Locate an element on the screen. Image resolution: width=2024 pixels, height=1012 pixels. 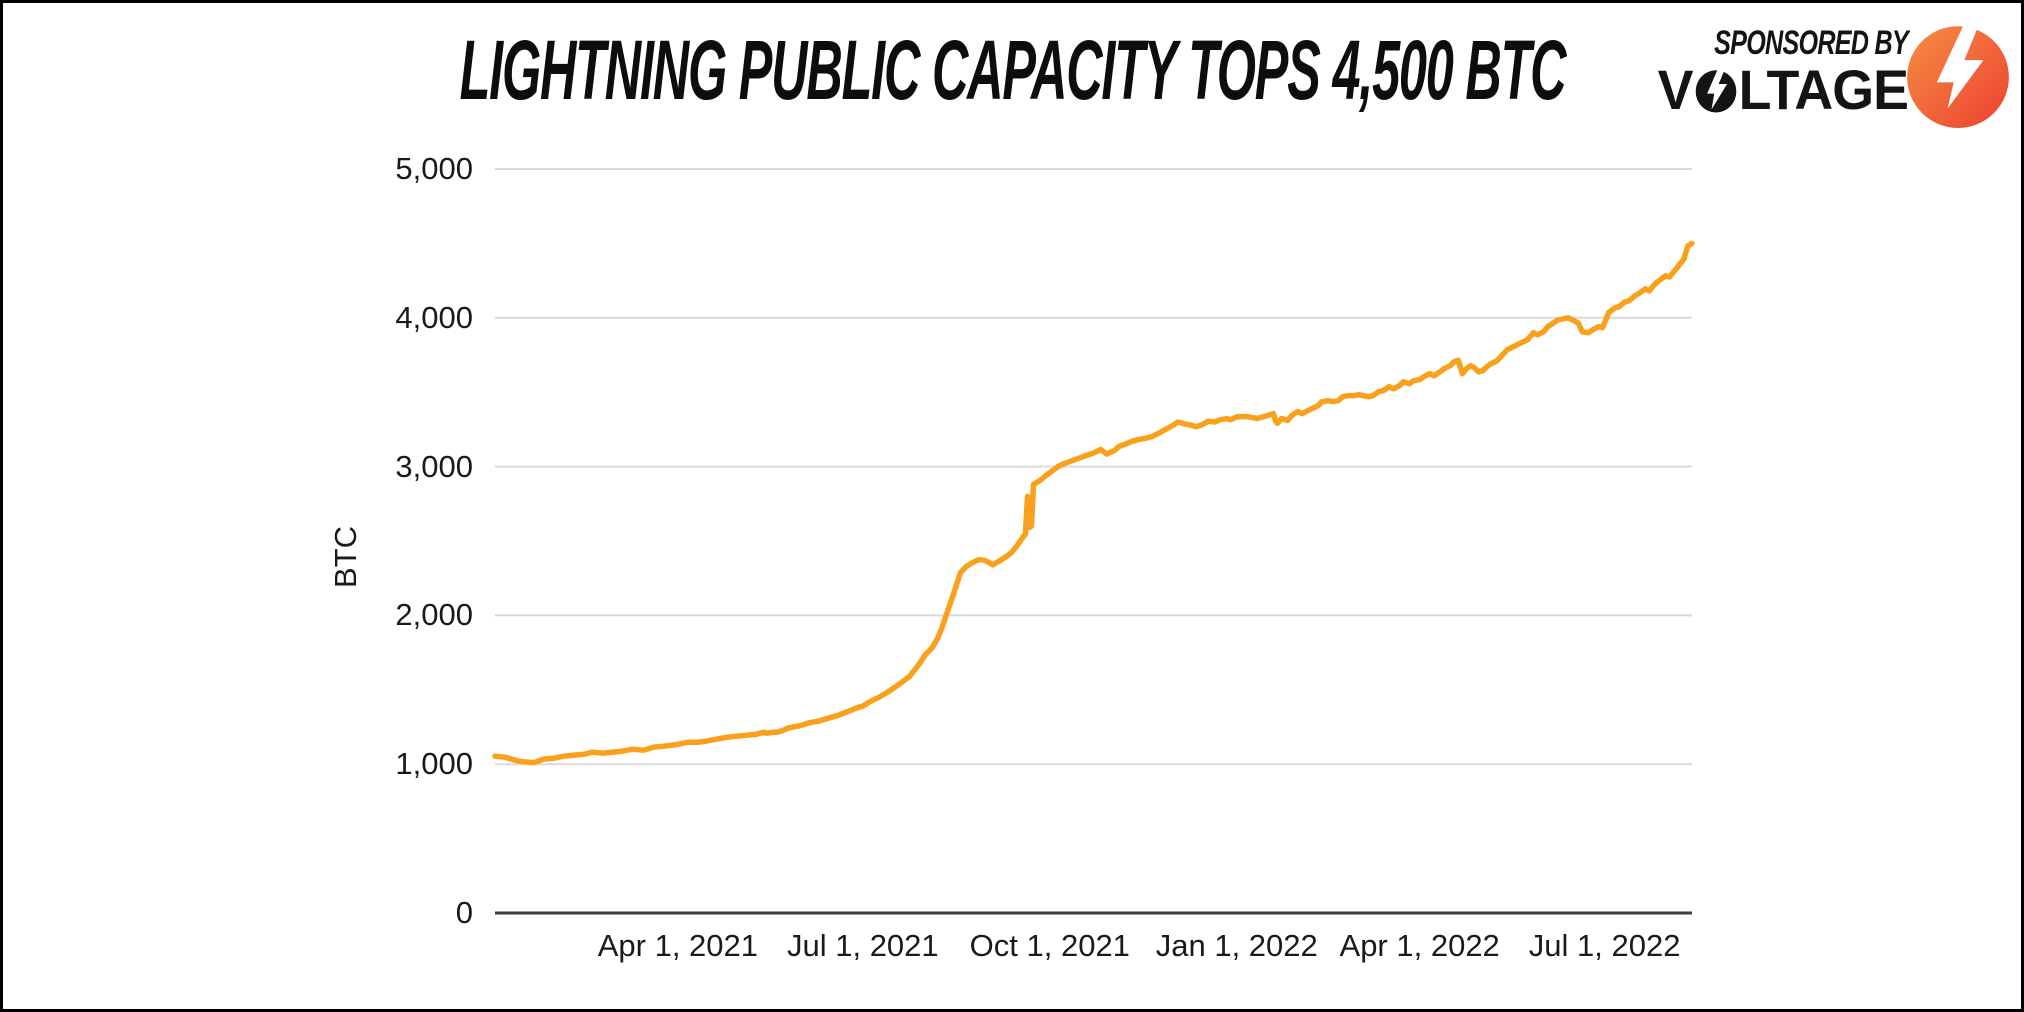
sponsor-block: SPONSORED BY V LTAGE is located at coordinates (1768, 72).